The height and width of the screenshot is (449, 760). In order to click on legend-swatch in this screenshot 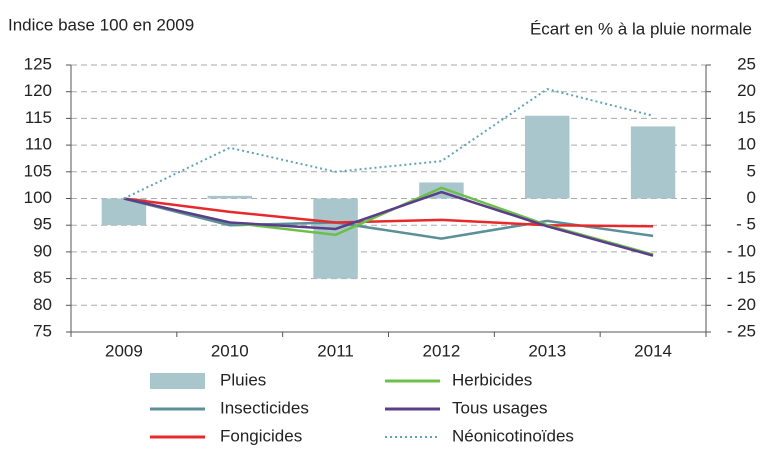, I will do `click(177, 381)`.